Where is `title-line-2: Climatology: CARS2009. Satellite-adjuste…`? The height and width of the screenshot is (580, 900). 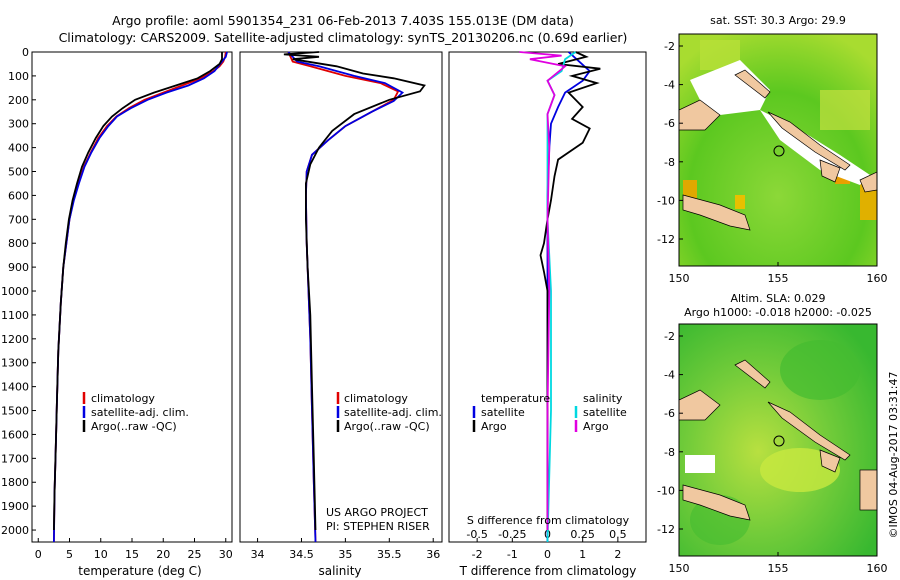
title-line-2: Climatology: CARS2009. Satellite-adjuste… is located at coordinates (343, 37).